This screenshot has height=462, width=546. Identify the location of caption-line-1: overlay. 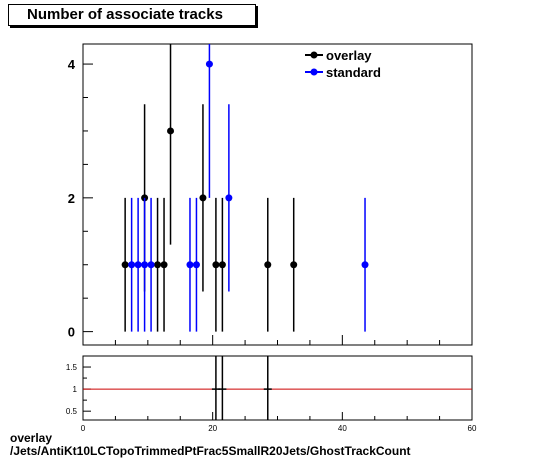
(31, 438).